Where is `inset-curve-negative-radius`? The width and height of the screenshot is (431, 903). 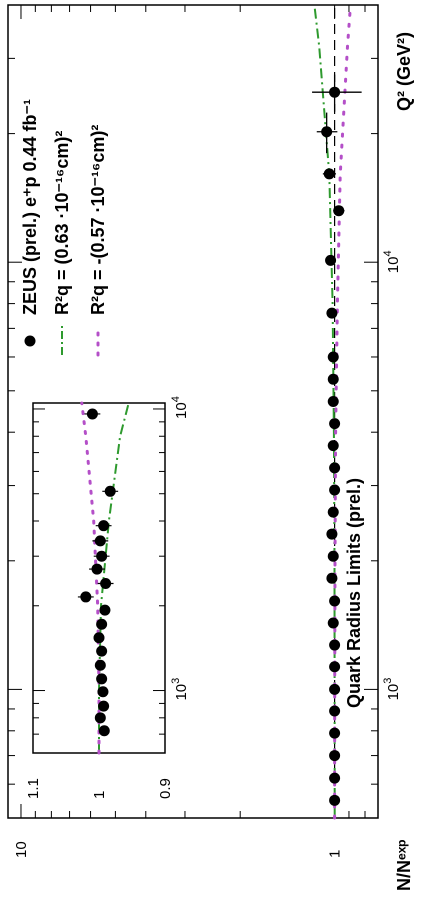 inset-curve-negative-radius is located at coordinates (90, 578).